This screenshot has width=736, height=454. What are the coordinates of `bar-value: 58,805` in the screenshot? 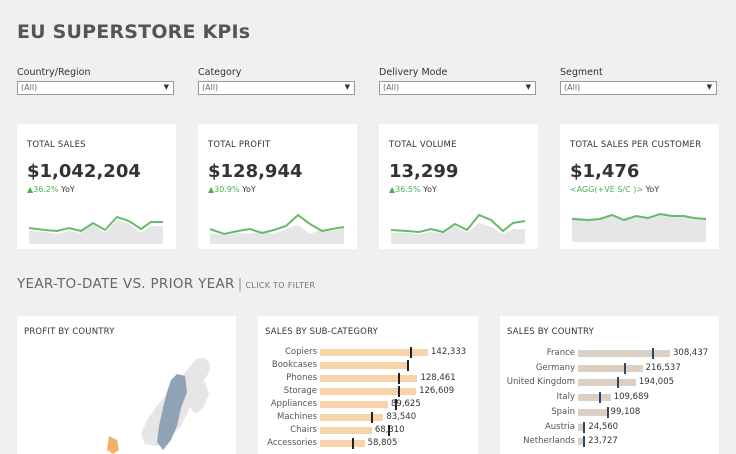 It's located at (382, 443).